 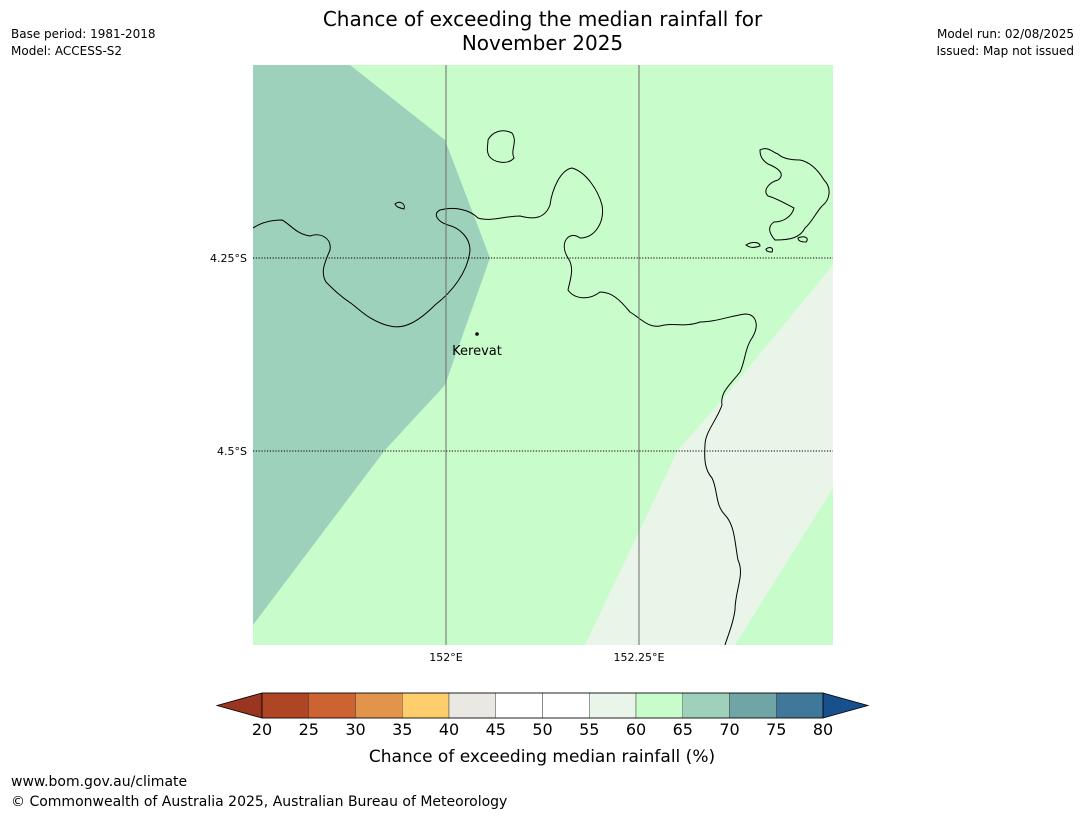 I want to click on colorbar-tick-label: 55, so click(x=589, y=729).